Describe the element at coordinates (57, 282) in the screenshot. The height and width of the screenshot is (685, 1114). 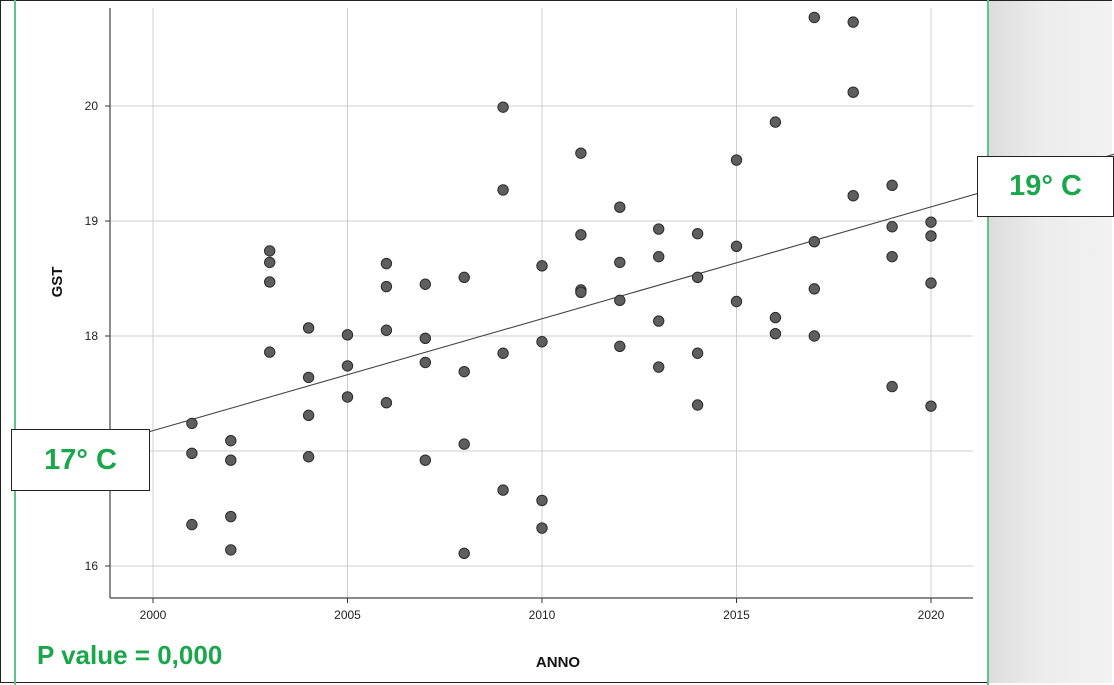
I see `y-axis-title: GST` at that location.